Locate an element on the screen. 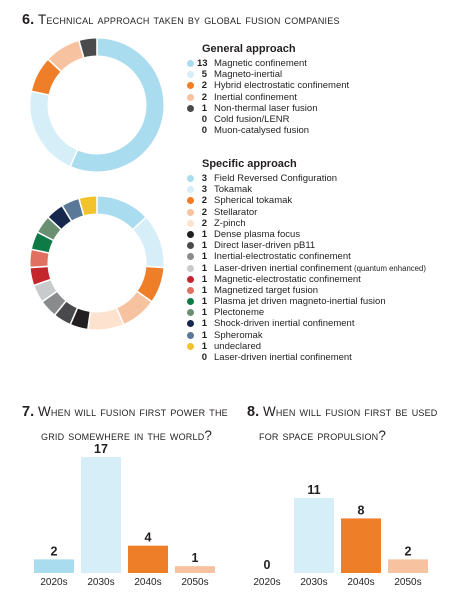 The image size is (461, 595). legend-label: Muon-catalysed fusion is located at coordinates (262, 131).